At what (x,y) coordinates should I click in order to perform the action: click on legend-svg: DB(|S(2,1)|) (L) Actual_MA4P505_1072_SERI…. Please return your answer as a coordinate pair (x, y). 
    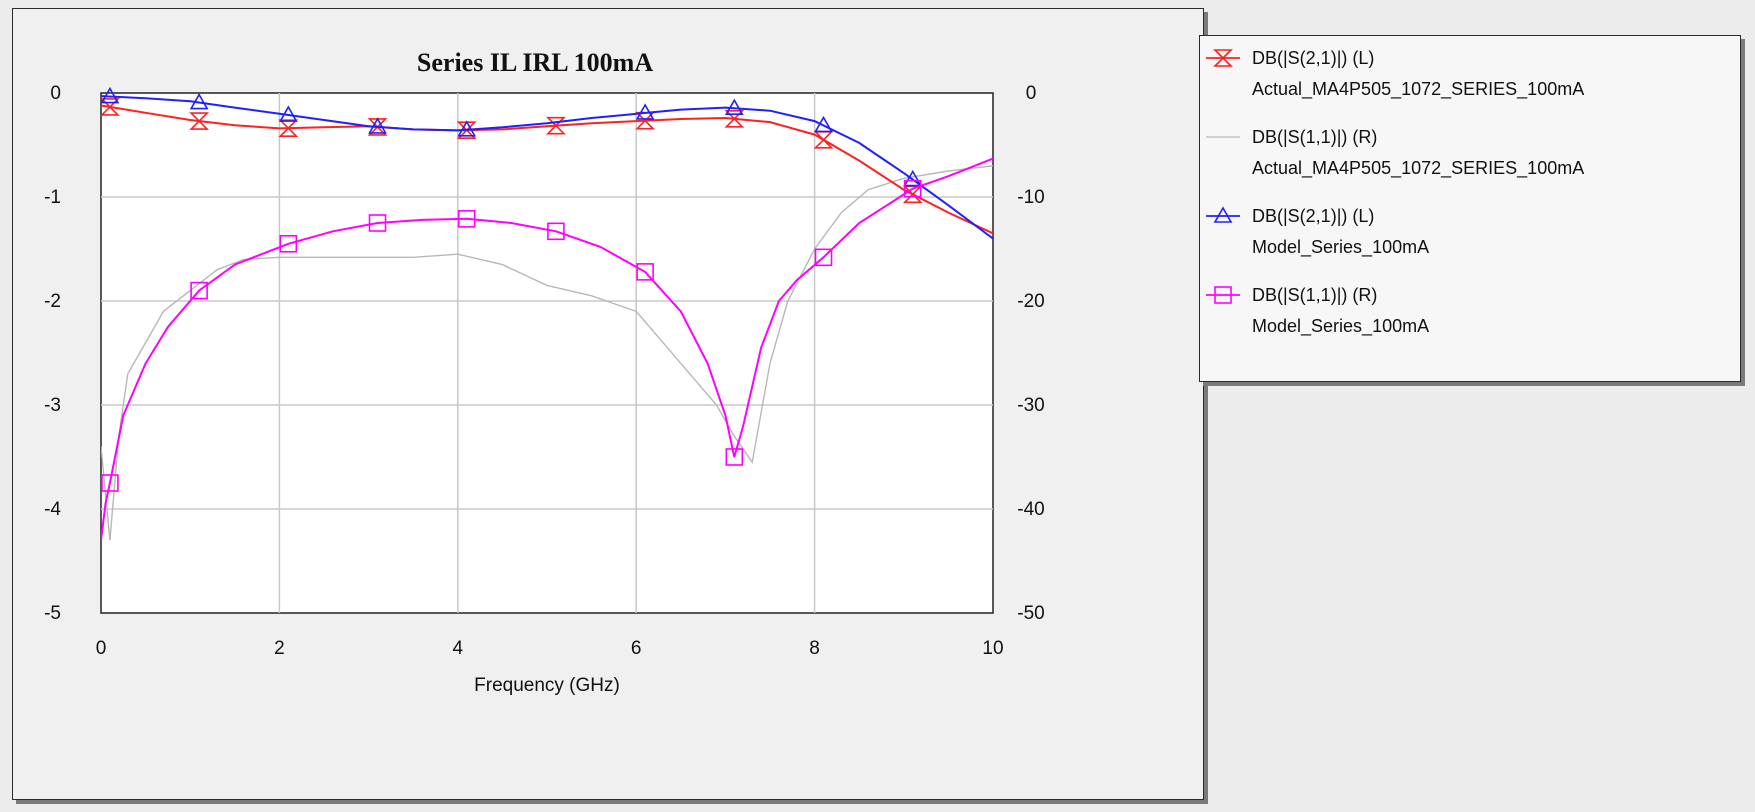
    Looking at the image, I should click on (1395, 192).